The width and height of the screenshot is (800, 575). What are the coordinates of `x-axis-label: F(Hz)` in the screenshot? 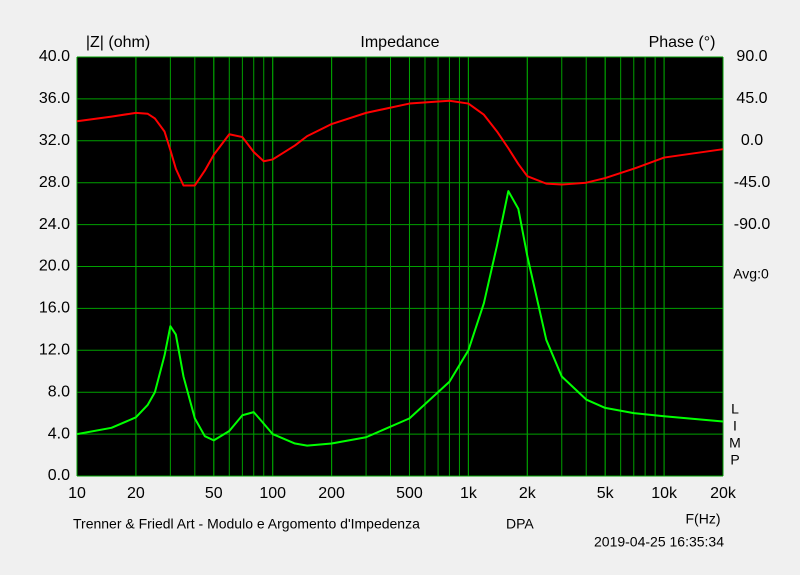 It's located at (703, 519).